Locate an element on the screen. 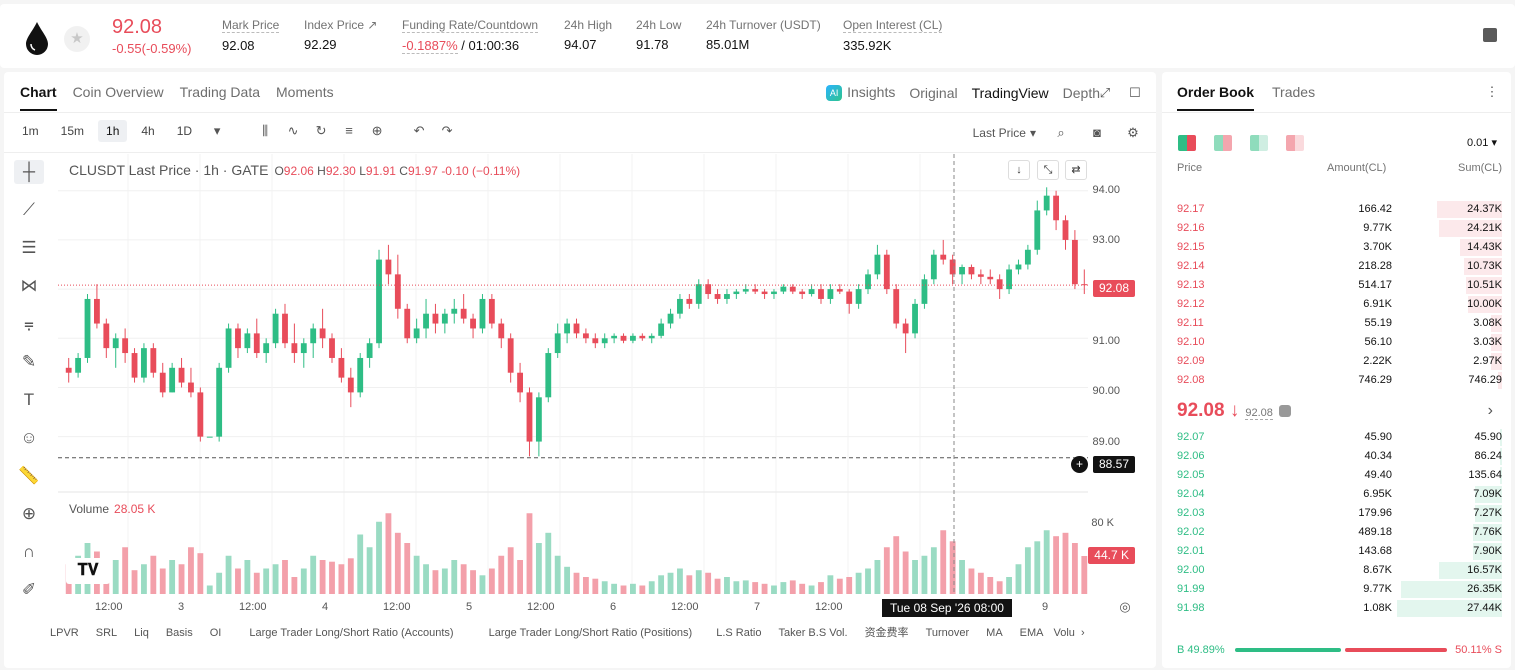 The image size is (1515, 670). more-vertical-icon: ⋮ is located at coordinates (1492, 91).